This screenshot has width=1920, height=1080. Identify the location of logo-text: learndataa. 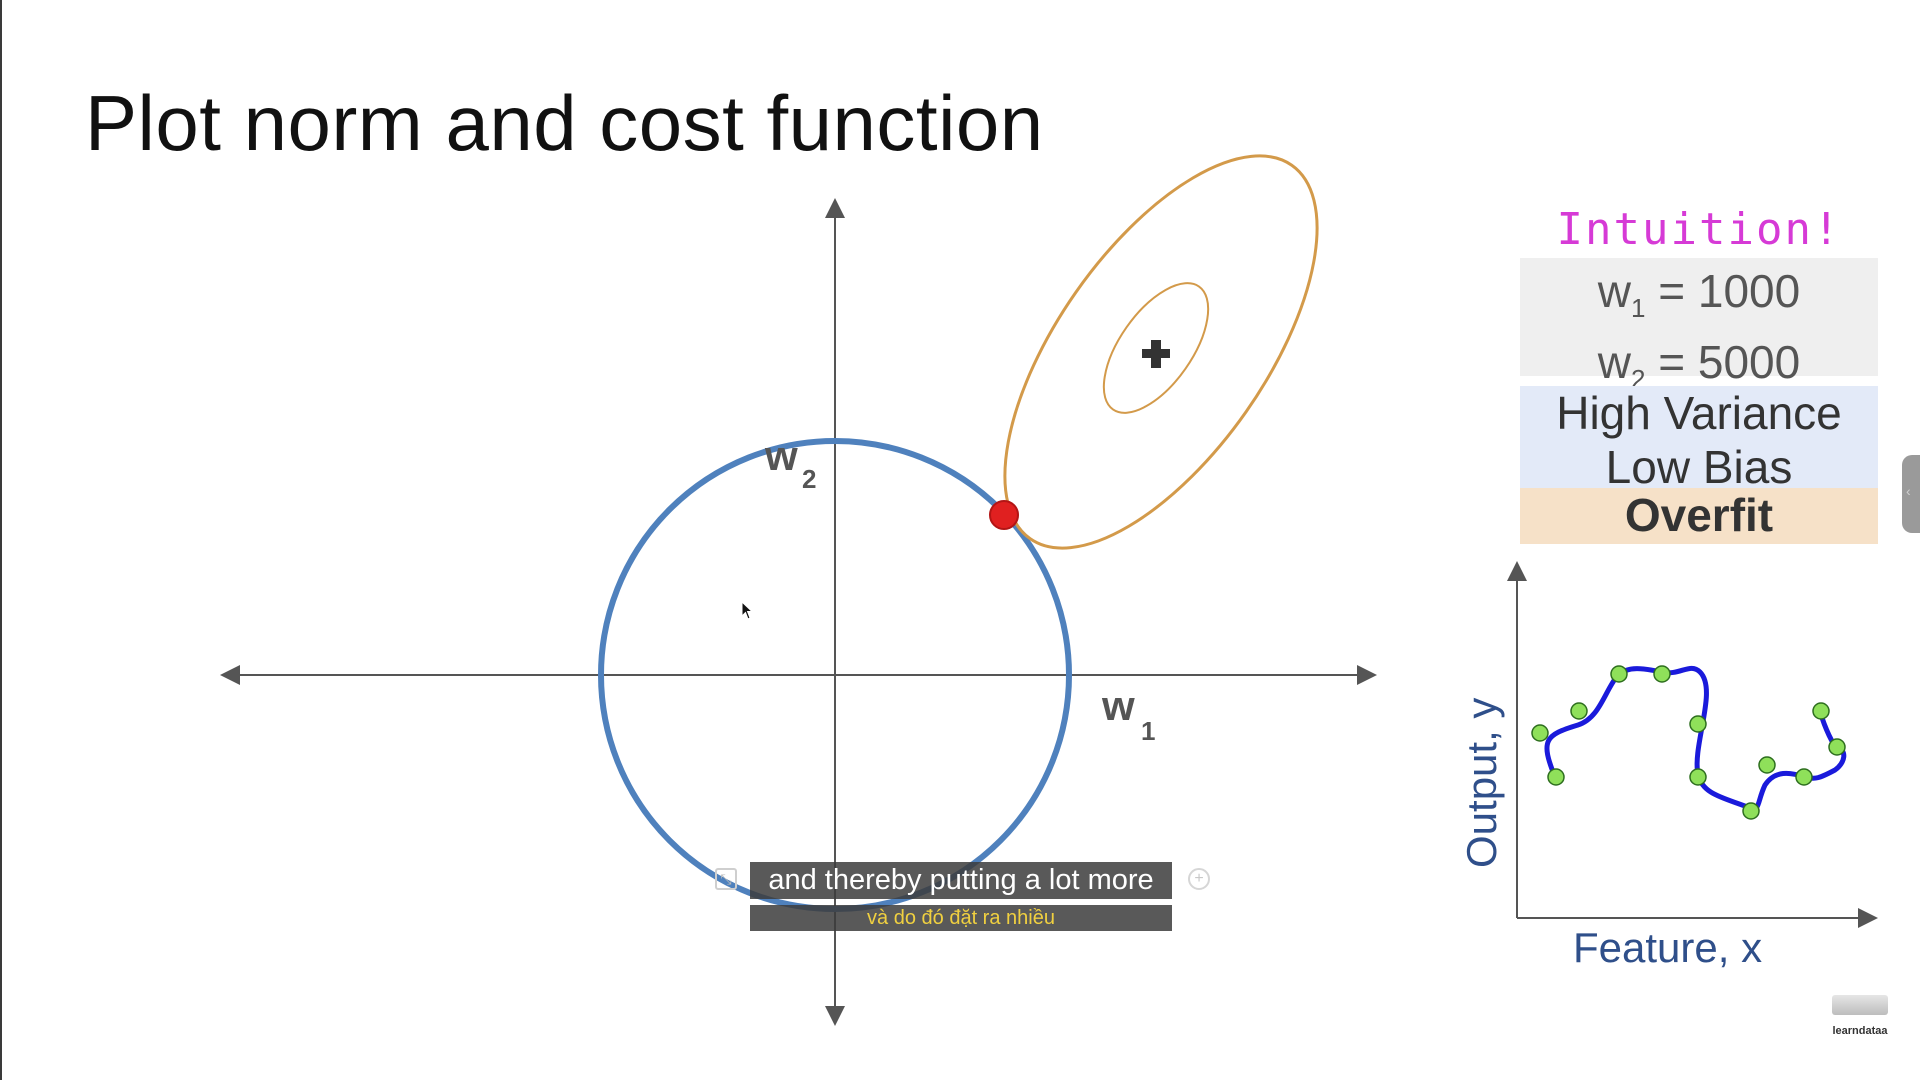
(1860, 1031).